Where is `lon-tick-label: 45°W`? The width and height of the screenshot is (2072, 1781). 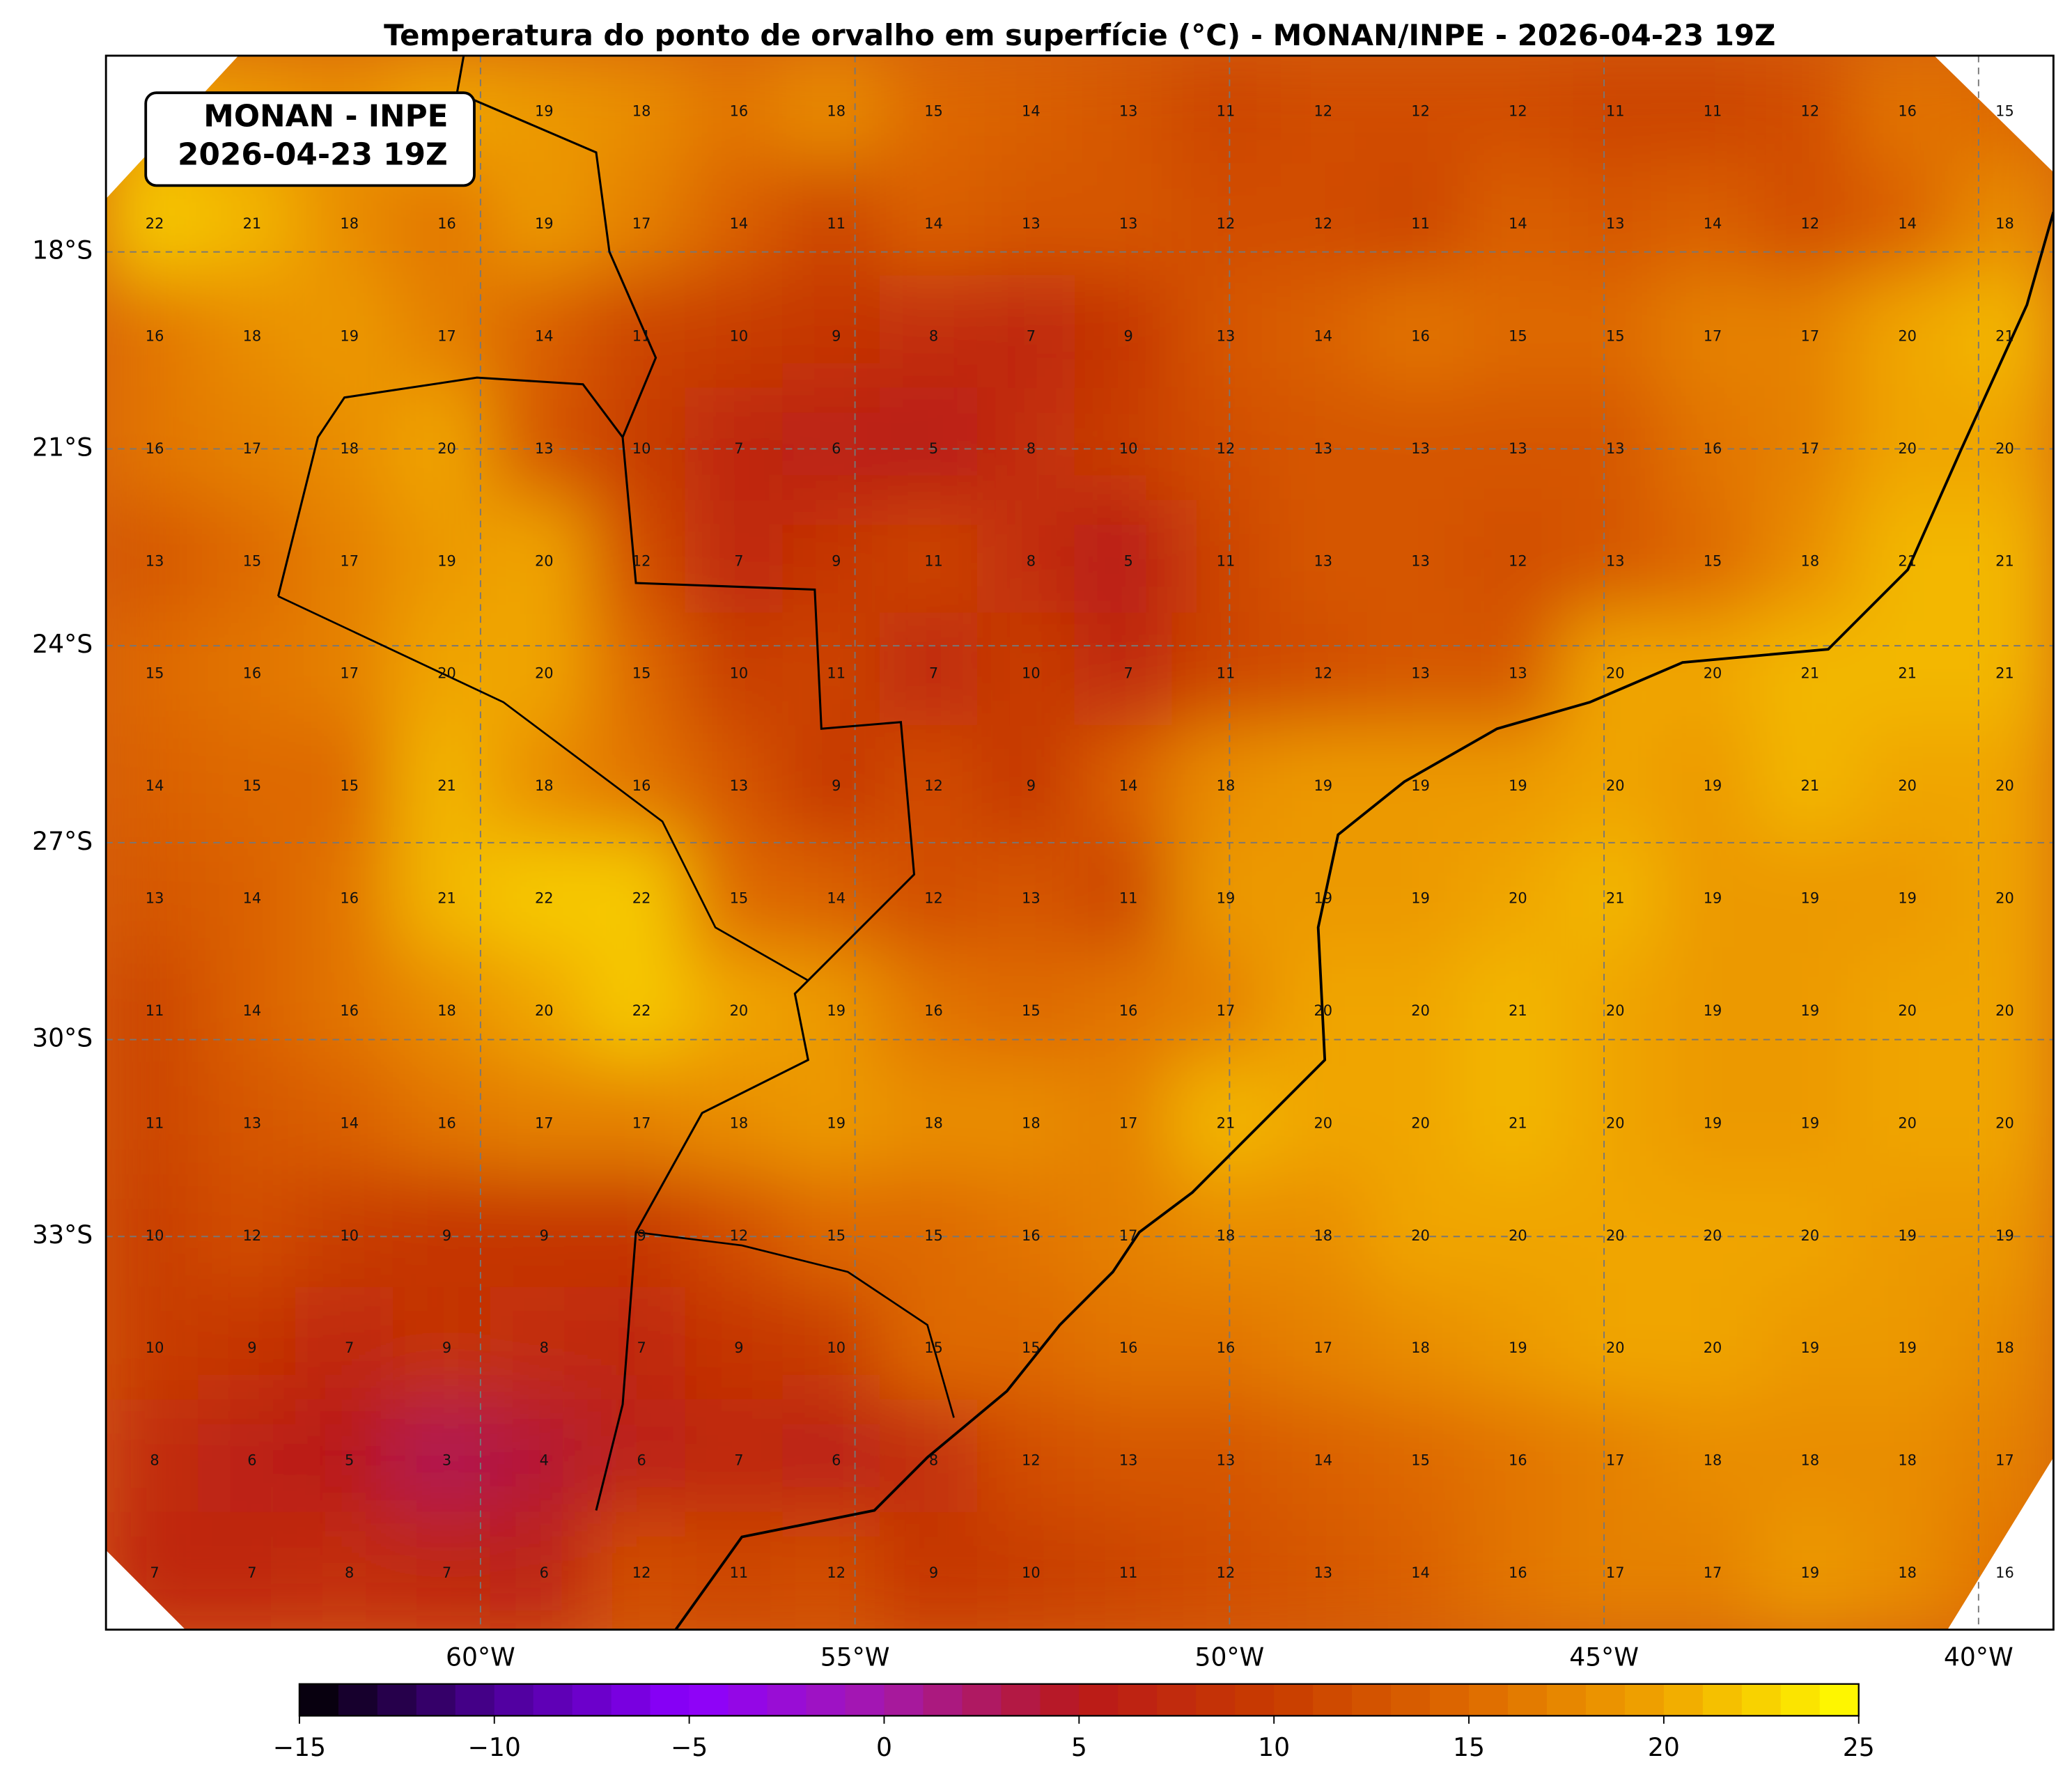
lon-tick-label: 45°W is located at coordinates (1604, 1657).